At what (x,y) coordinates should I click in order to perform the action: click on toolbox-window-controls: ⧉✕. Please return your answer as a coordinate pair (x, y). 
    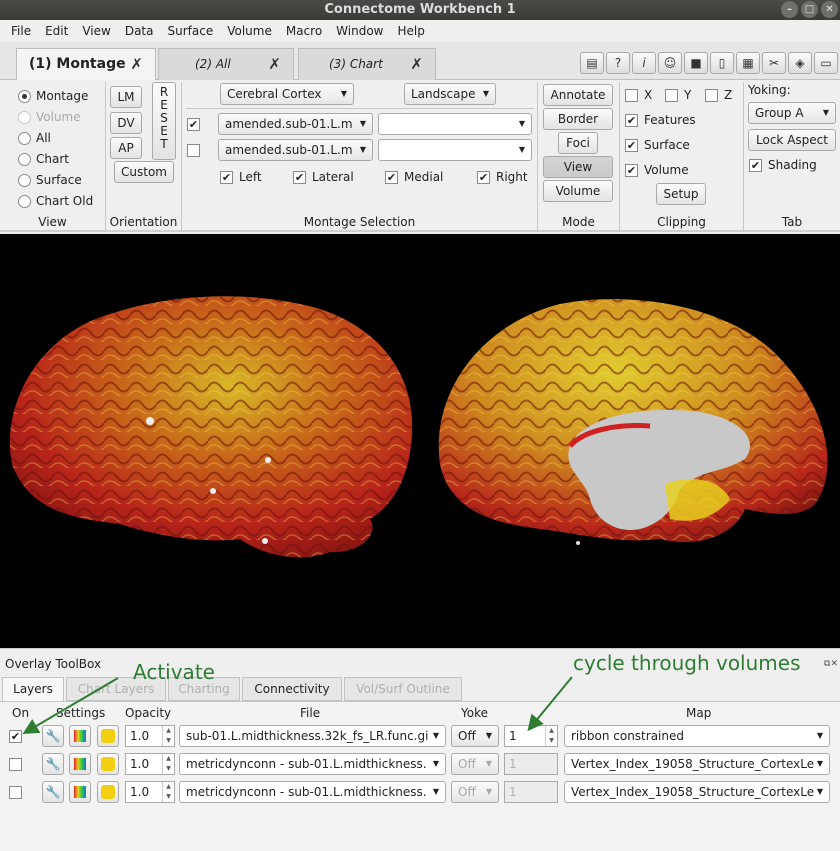
    Looking at the image, I should click on (831, 664).